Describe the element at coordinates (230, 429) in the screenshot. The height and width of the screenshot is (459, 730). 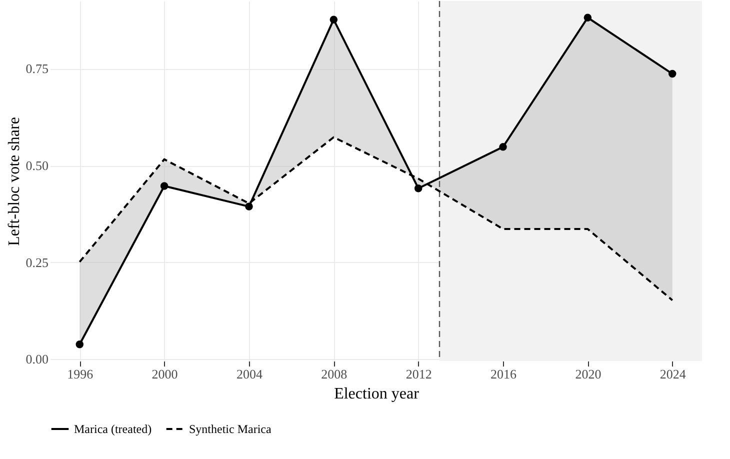
I see `legend-label: Synthetic Marica` at that location.